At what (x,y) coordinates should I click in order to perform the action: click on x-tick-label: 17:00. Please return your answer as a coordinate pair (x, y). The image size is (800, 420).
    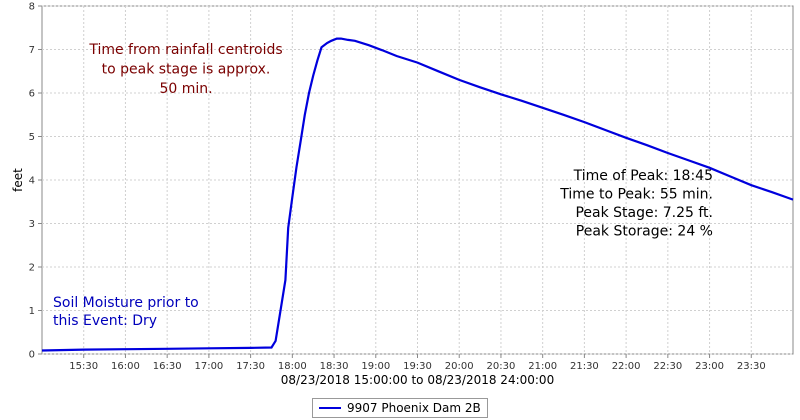
    Looking at the image, I should click on (208, 366).